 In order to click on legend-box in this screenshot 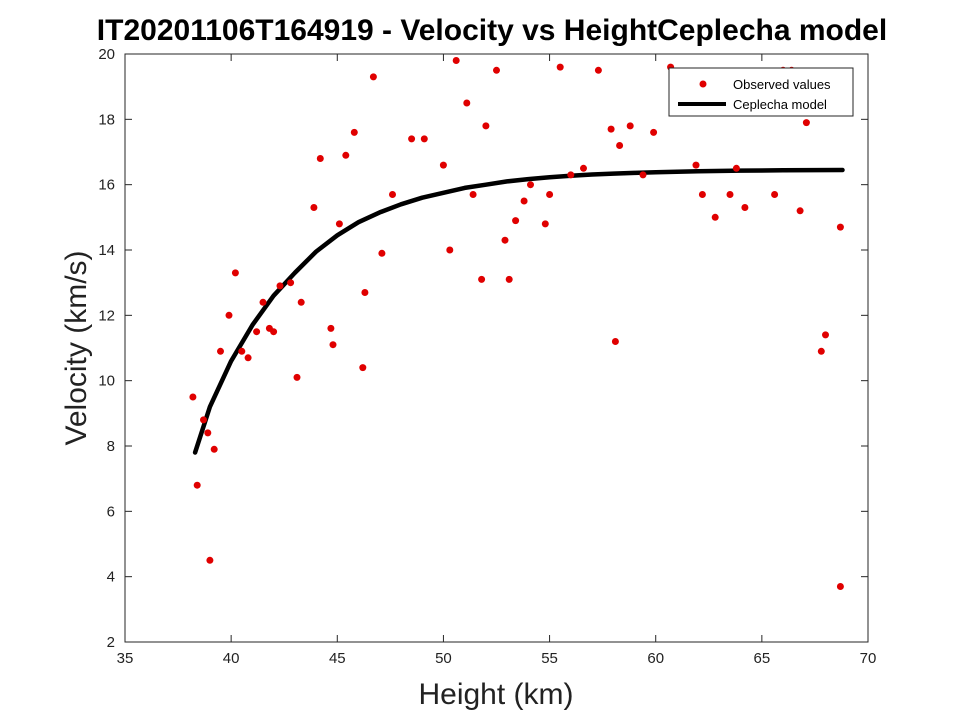, I will do `click(761, 92)`.